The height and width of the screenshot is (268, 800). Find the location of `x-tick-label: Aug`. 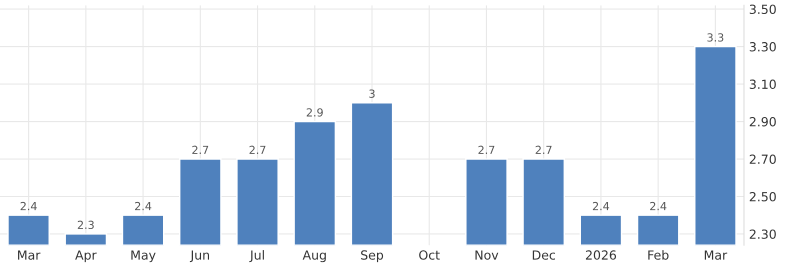

x-tick-label: Aug is located at coordinates (314, 256).